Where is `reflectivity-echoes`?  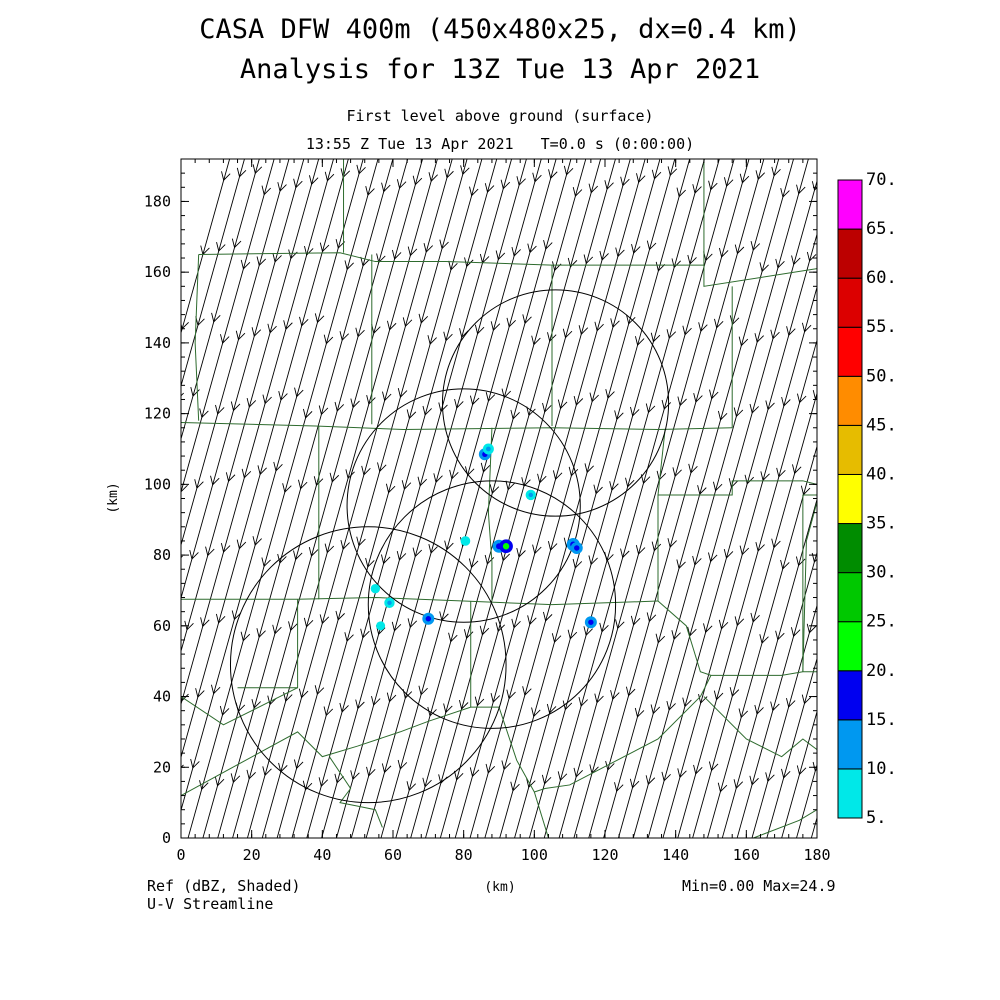 reflectivity-echoes is located at coordinates (483, 537).